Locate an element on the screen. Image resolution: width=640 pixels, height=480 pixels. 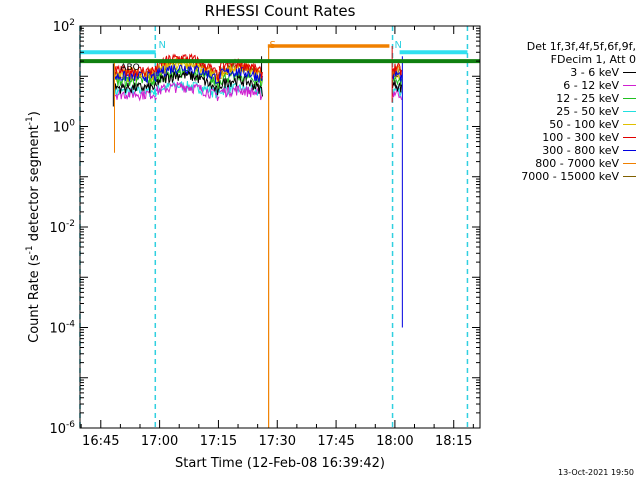
legend-item-label: 100 - 300 keV is located at coordinates (580, 137).